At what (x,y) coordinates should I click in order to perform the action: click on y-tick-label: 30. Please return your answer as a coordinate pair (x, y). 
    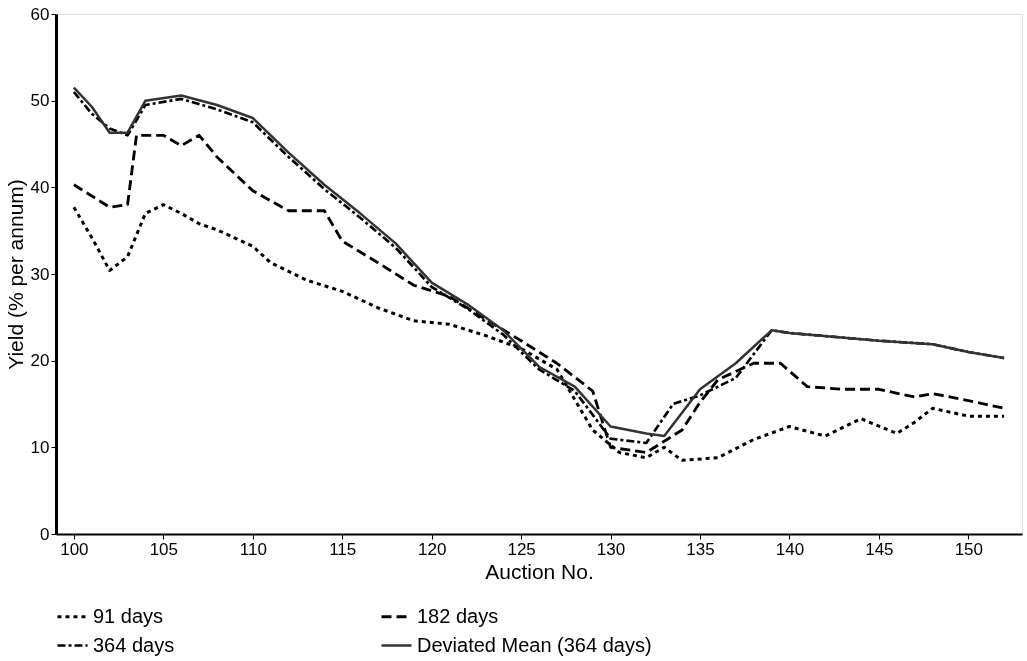
    Looking at the image, I should click on (40, 274).